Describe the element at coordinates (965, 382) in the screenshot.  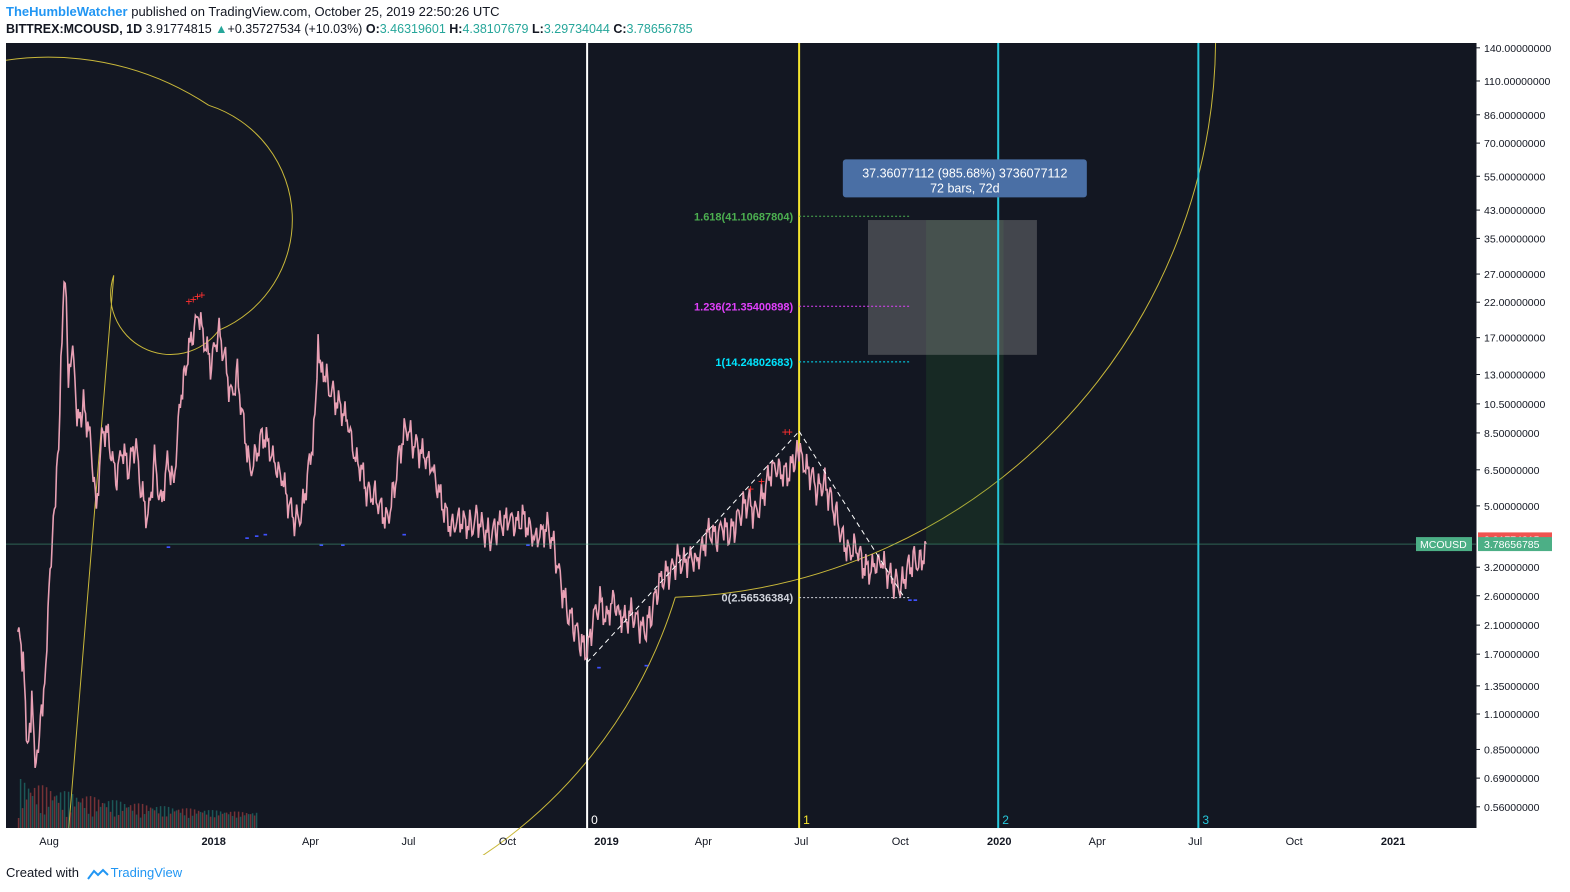
I see `measure-range-box` at that location.